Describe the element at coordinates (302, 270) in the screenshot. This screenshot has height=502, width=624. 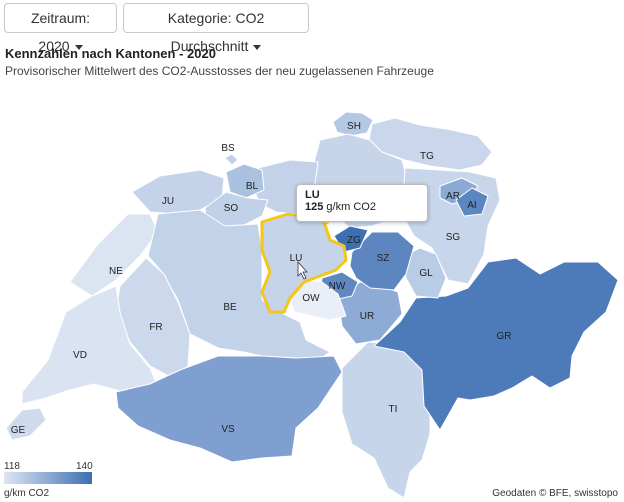
I see `mouse-cursor-icon` at that location.